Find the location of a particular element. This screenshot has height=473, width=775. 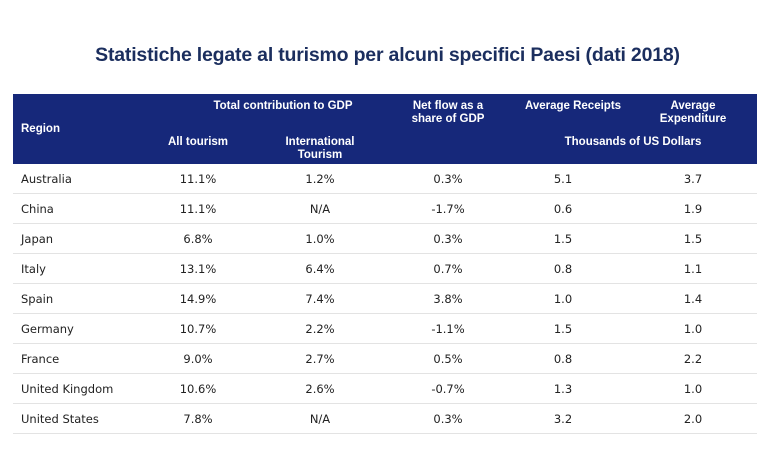

cell-international-tourism: 2.6% is located at coordinates (320, 389).